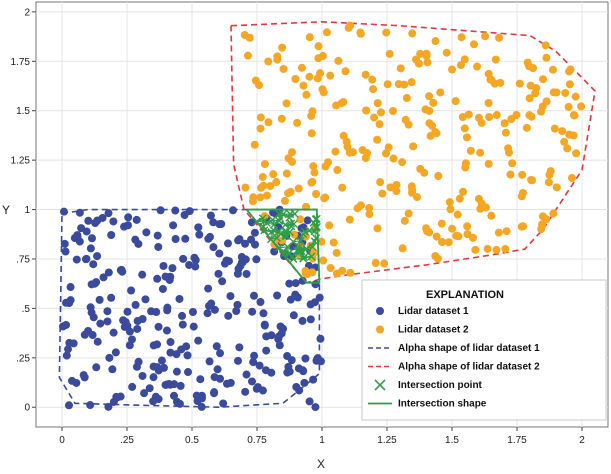  Describe the element at coordinates (380, 385) in the screenshot. I see `legend-marker-x` at that location.